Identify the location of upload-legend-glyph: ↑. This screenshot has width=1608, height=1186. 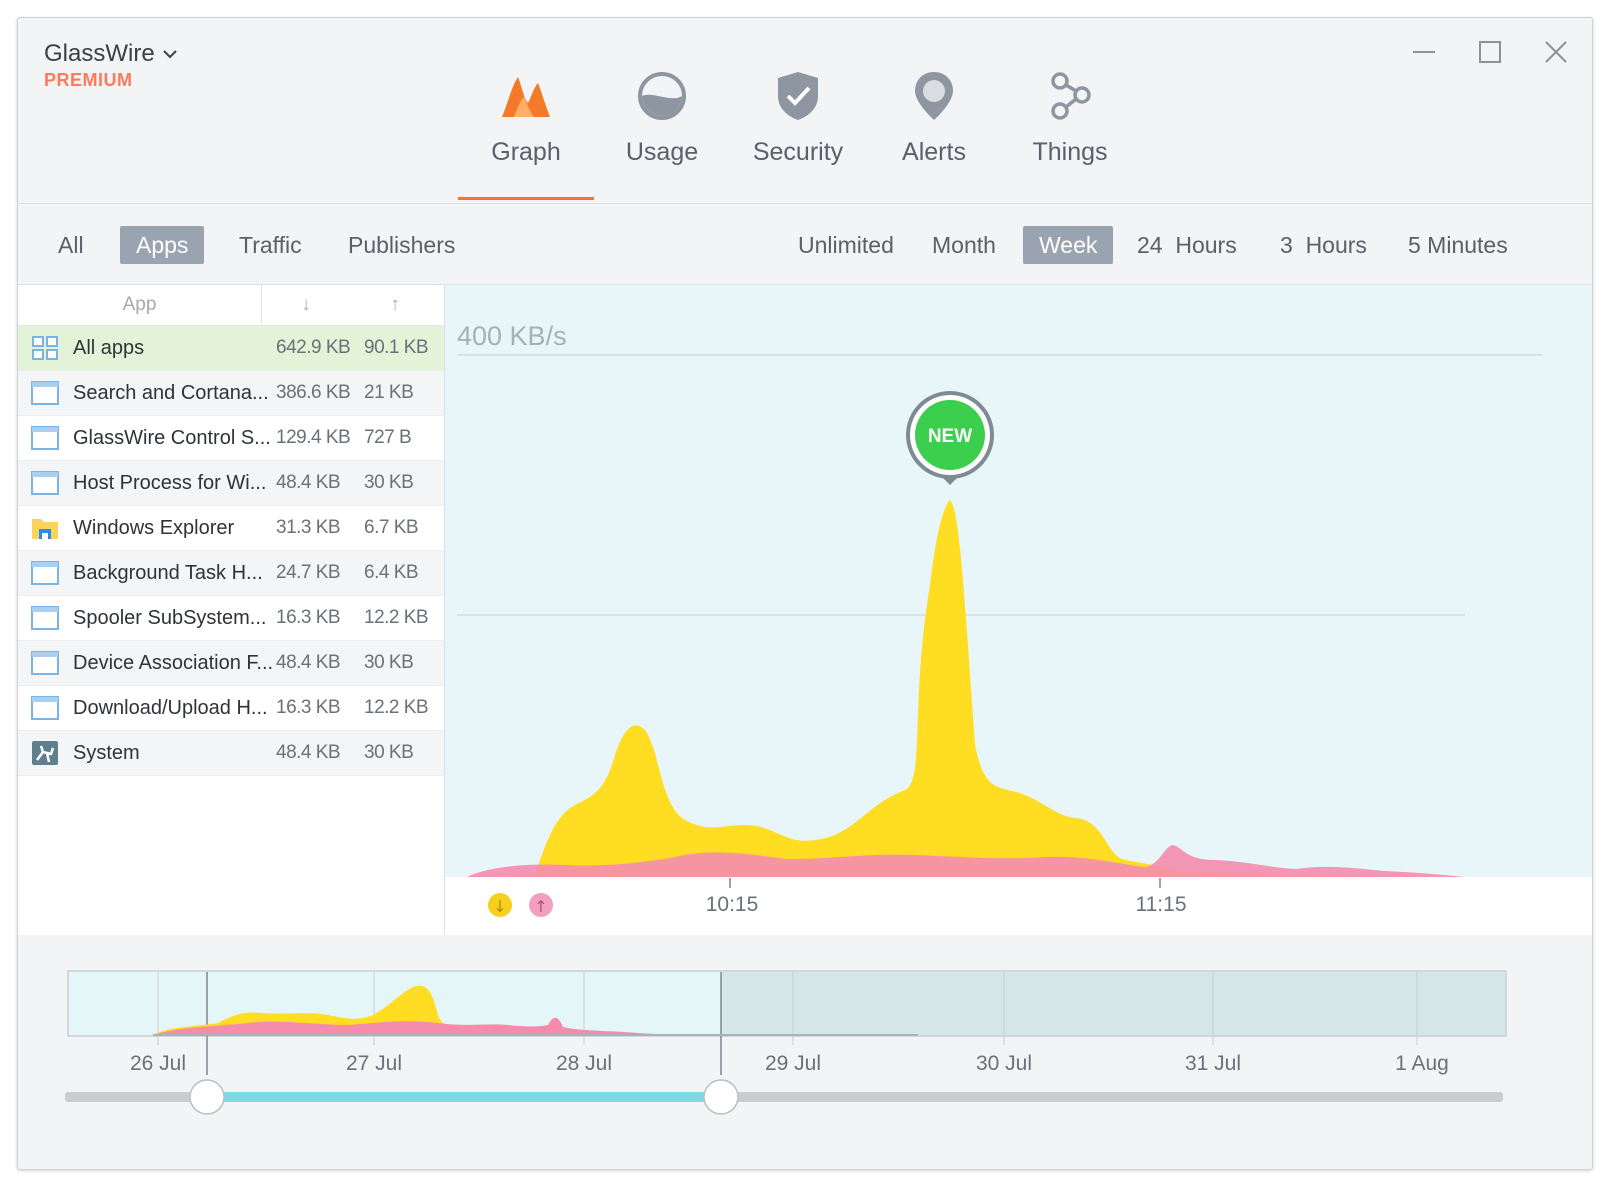
(540, 906).